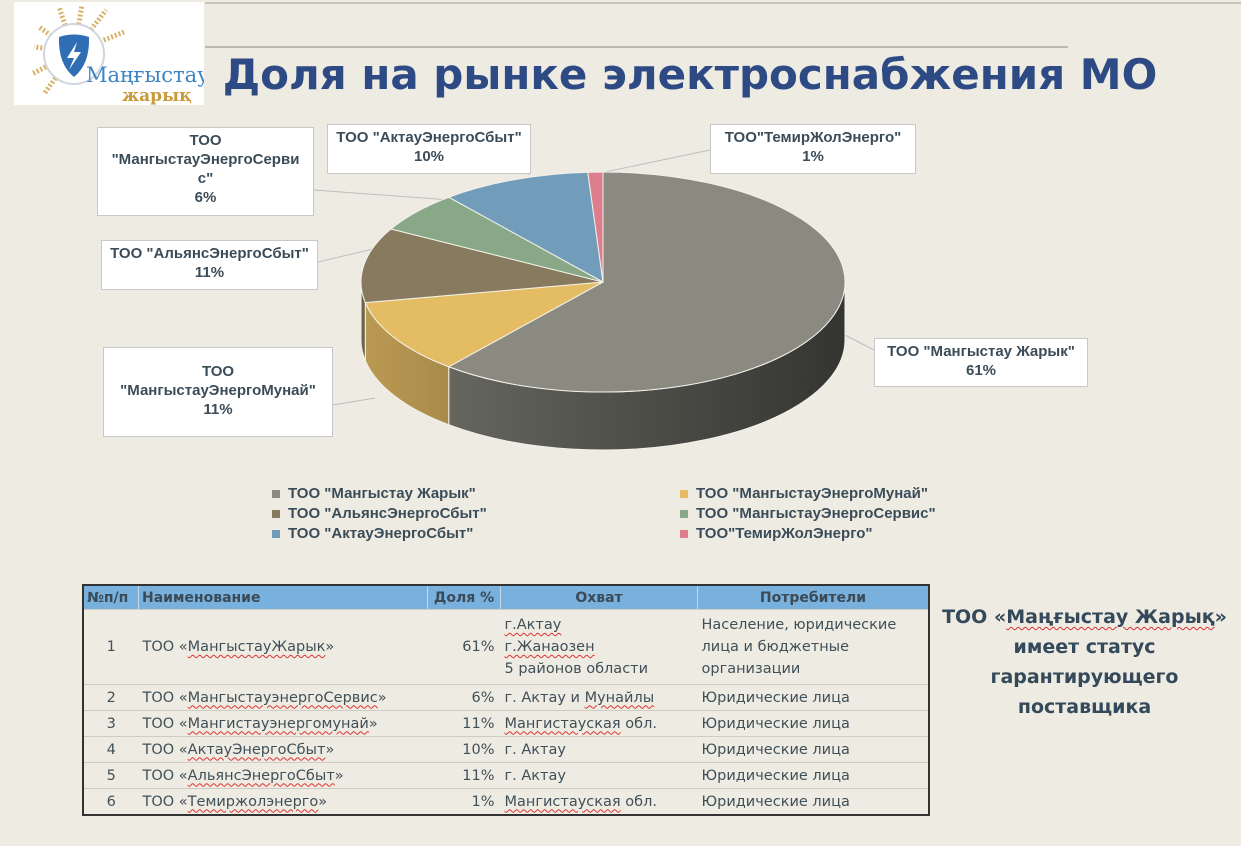  I want to click on legend-item: ТОО"ТемирЖолЭнерго", so click(776, 533).